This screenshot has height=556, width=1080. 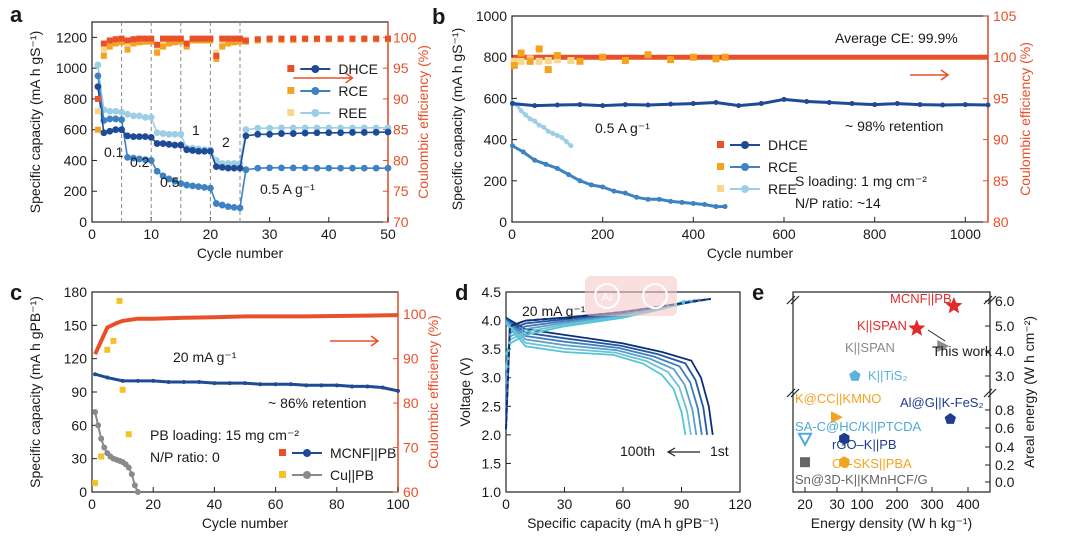 I want to click on y-tick-label: 800, so click(x=76, y=99).